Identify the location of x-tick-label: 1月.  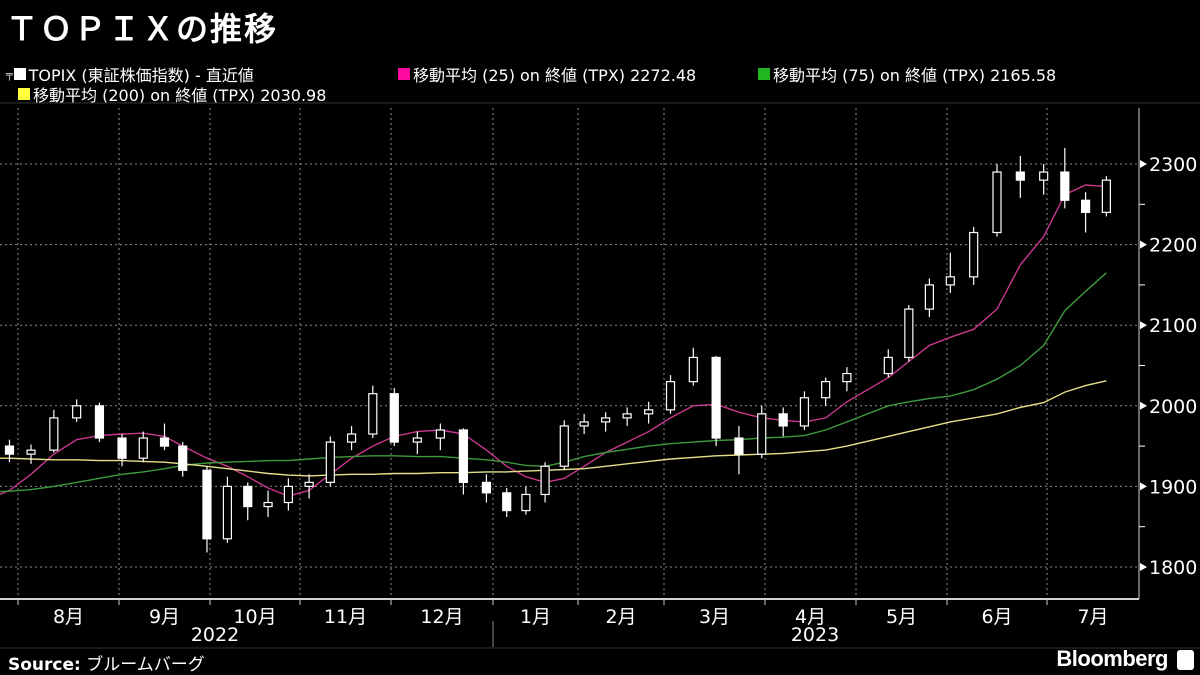
(535, 617).